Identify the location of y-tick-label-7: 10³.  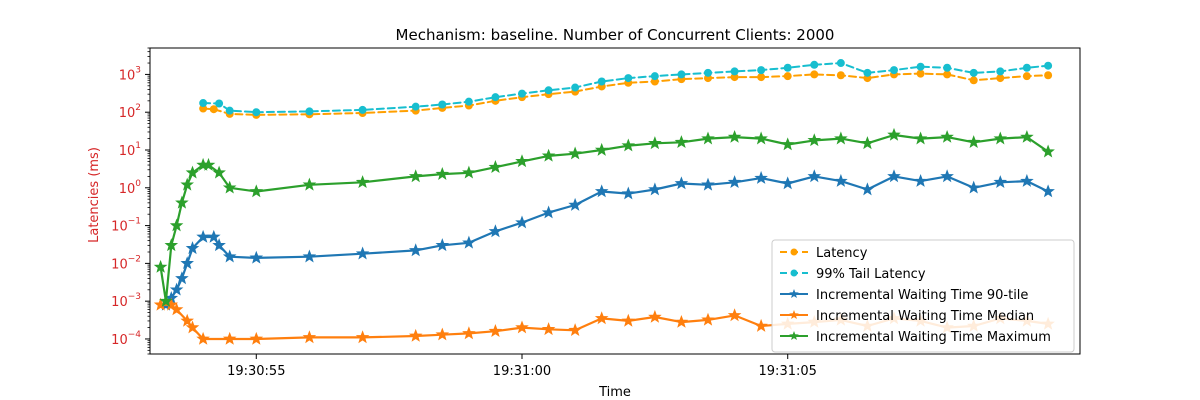
(130, 74).